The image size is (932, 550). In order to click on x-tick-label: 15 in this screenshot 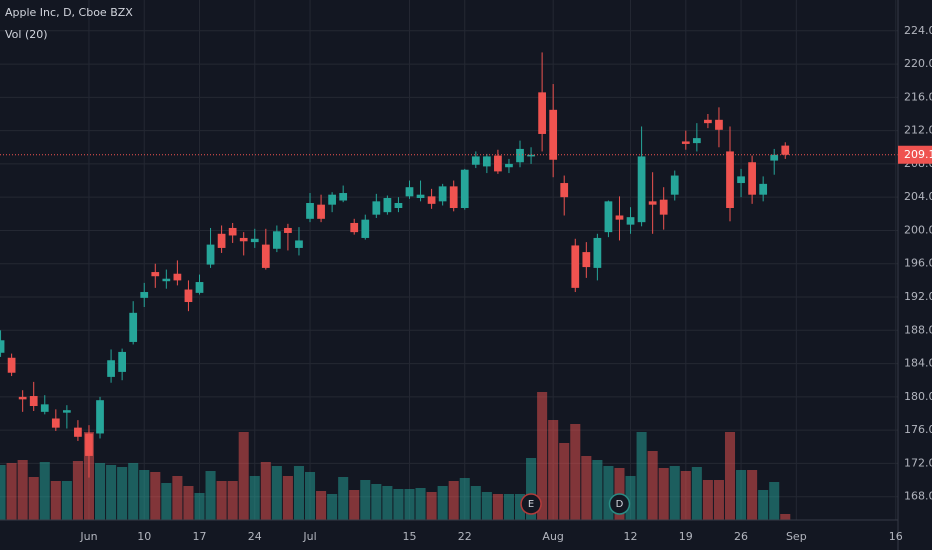, I will do `click(409, 536)`.